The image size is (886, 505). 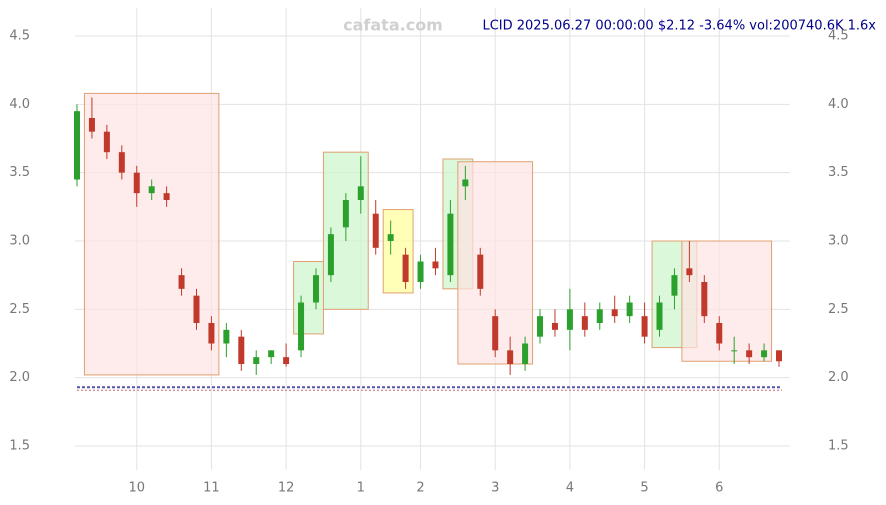 What do you see at coordinates (644, 488) in the screenshot?
I see `x-tick-label: 5` at bounding box center [644, 488].